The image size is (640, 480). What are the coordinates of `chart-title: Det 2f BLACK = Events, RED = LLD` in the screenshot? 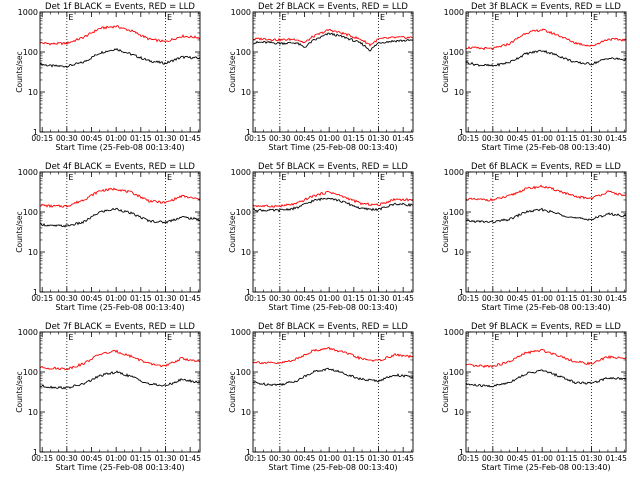 It's located at (333, 7).